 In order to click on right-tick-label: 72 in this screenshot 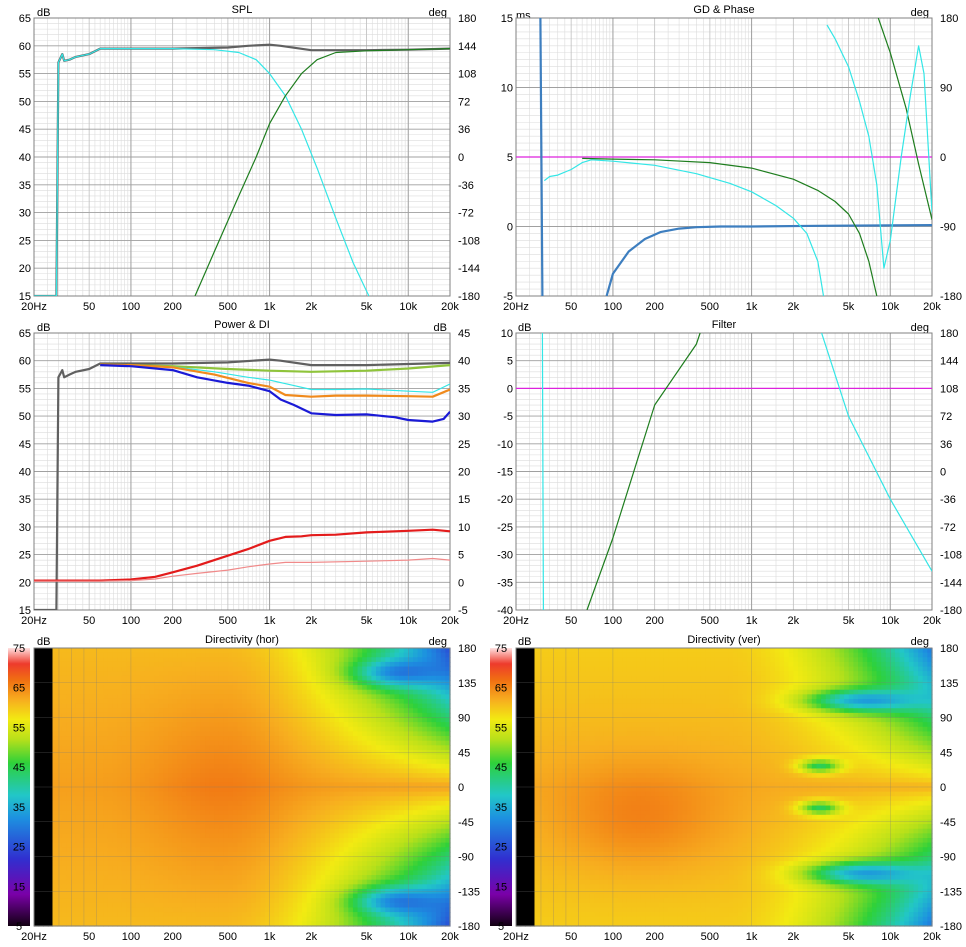, I will do `click(946, 417)`.